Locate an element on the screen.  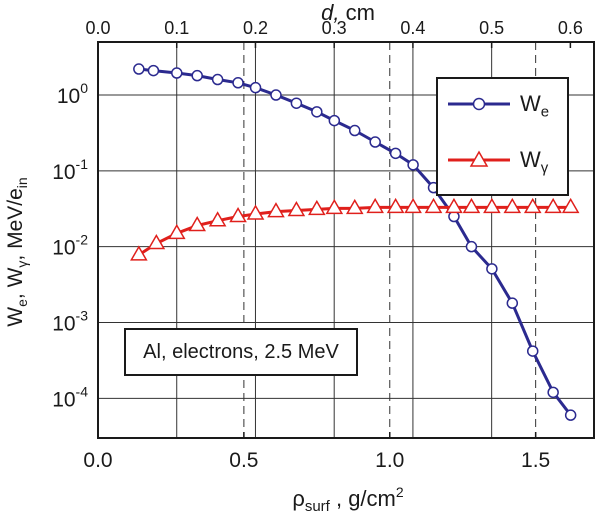
legend-label-wg: Wγ is located at coordinates (534, 162).